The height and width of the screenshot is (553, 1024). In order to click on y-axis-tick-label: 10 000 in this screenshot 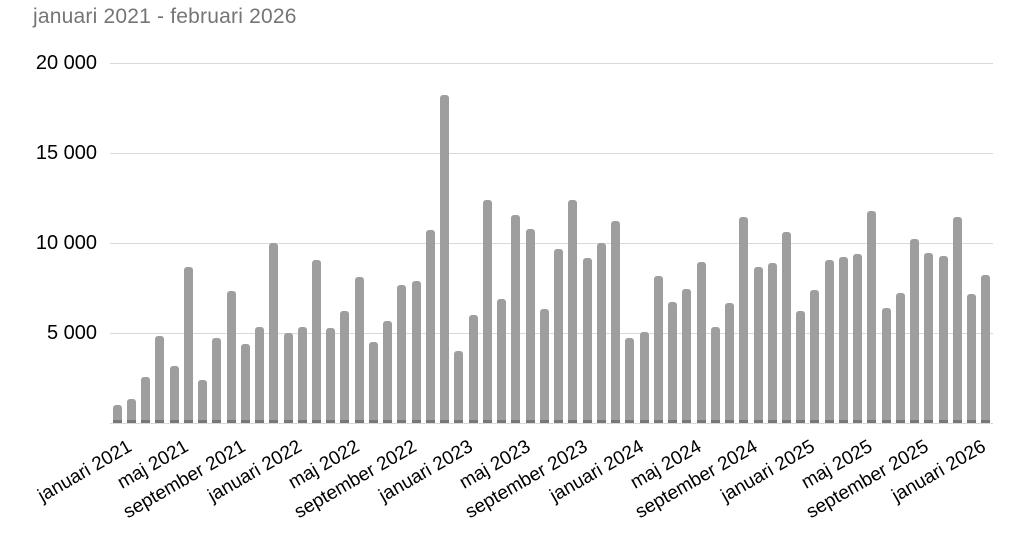, I will do `click(66, 243)`.